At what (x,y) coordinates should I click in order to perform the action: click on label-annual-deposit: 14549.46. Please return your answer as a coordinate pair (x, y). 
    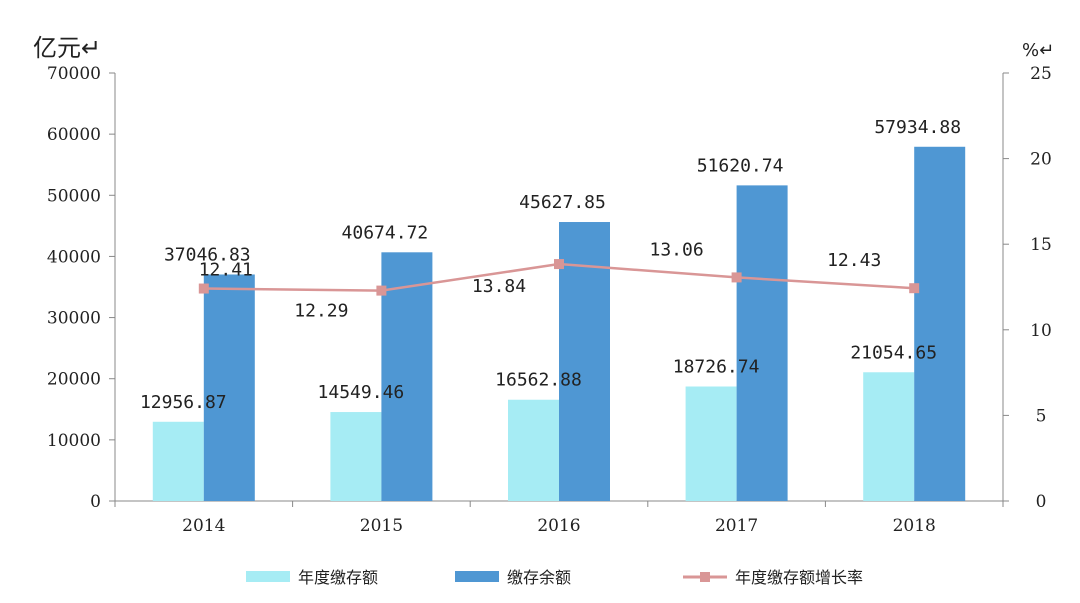
    Looking at the image, I should click on (361, 392).